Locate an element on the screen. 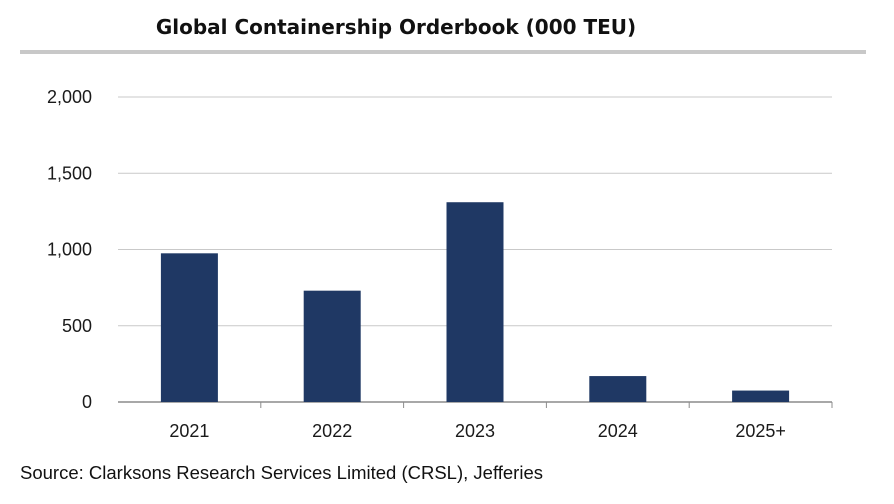 This screenshot has height=504, width=894. title-divider is located at coordinates (443, 52).